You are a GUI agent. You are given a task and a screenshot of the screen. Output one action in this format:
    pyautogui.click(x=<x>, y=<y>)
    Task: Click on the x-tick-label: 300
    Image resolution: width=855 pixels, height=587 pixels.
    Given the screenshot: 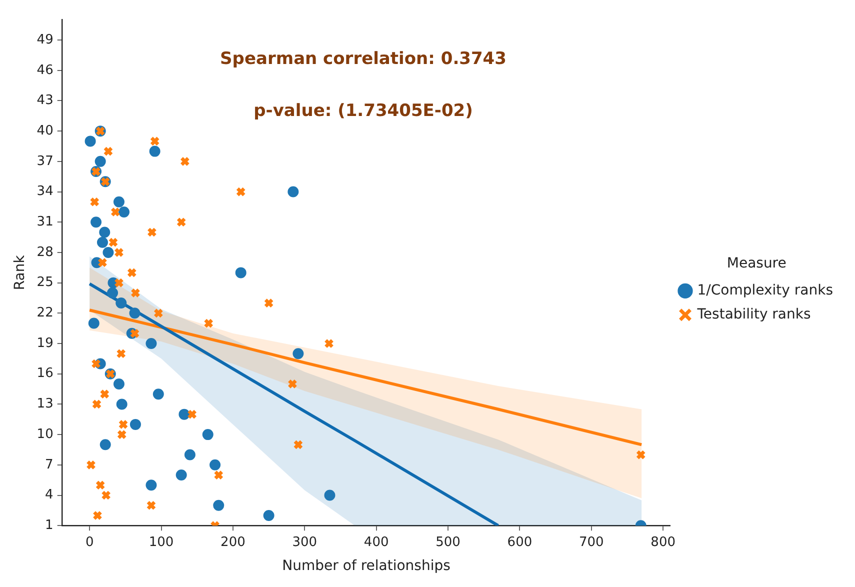 What is the action you would take?
    pyautogui.click(x=305, y=542)
    